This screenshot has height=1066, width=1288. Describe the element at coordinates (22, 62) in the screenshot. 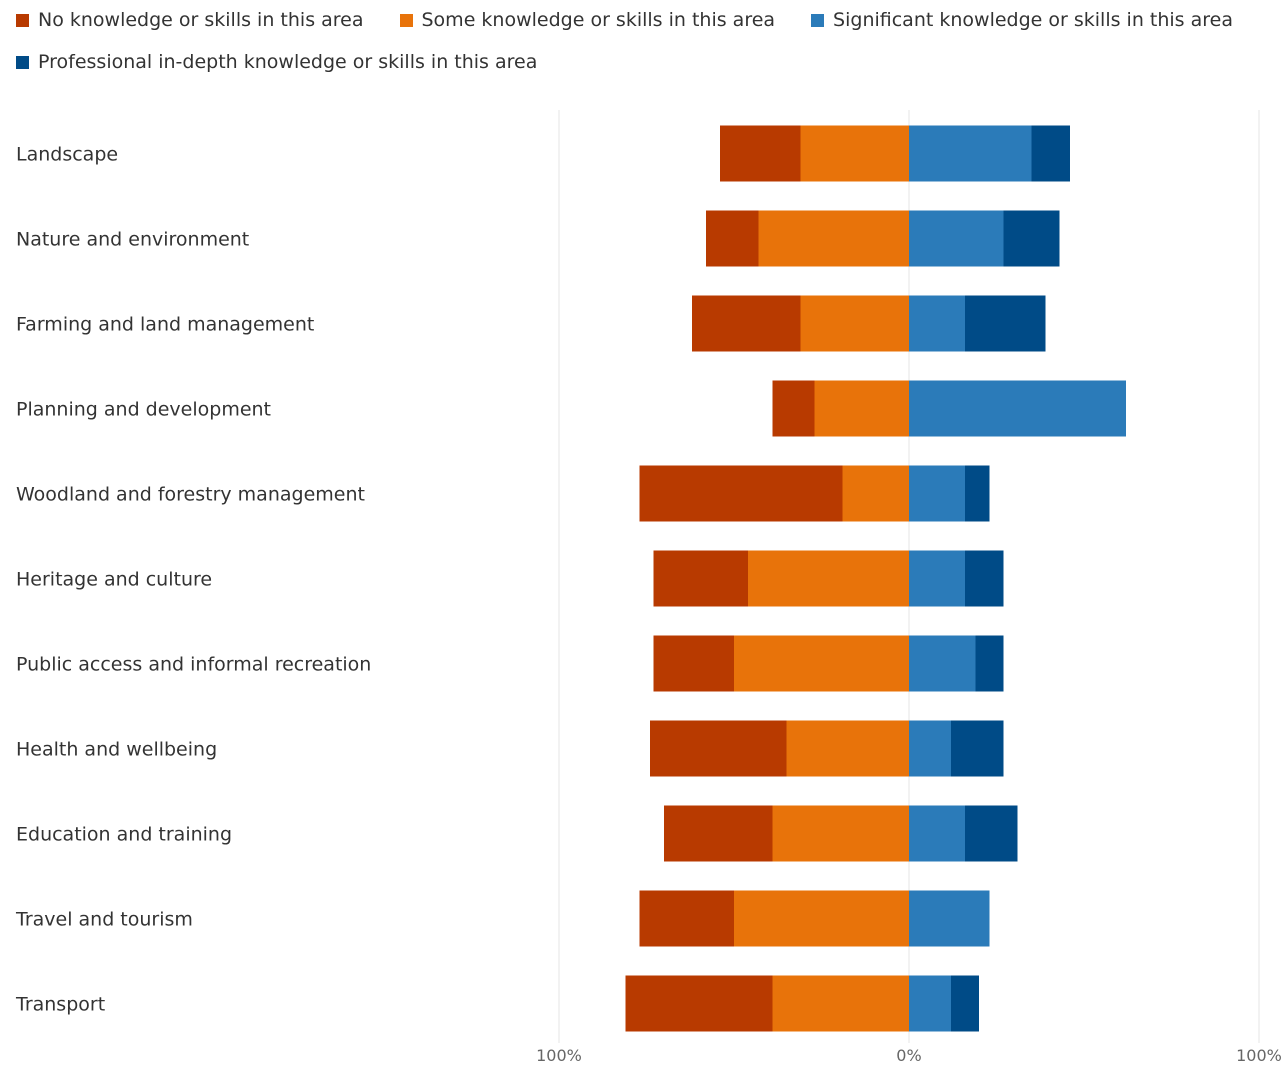

I see `legend-swatch-professional-knowledge` at that location.